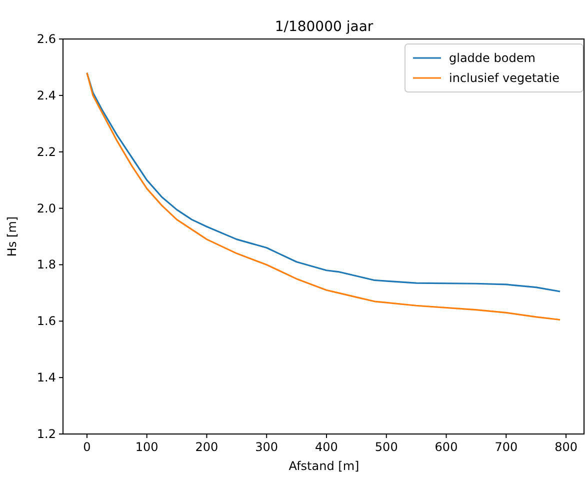 The image size is (585, 480). I want to click on legend-label: gladde bodem, so click(492, 58).